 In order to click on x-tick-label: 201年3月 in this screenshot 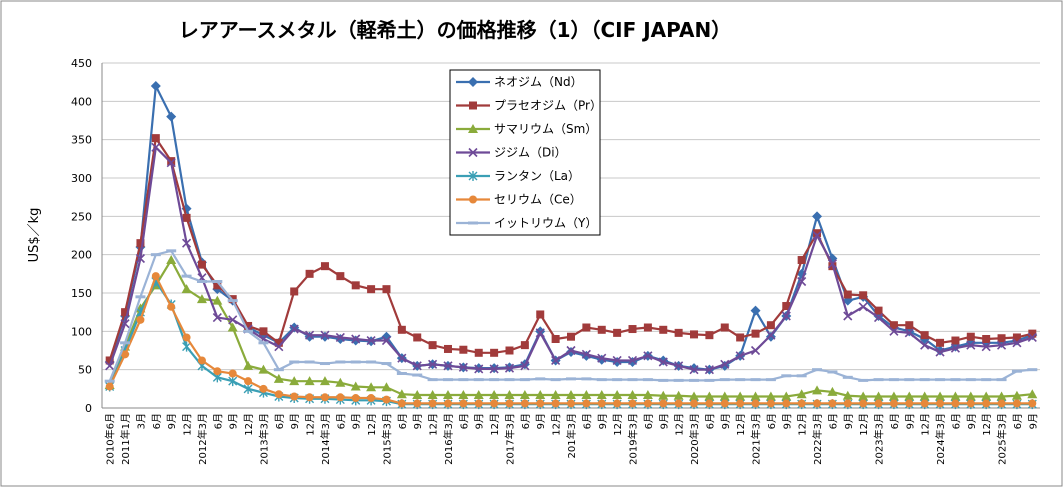, I will do `click(571, 435)`.